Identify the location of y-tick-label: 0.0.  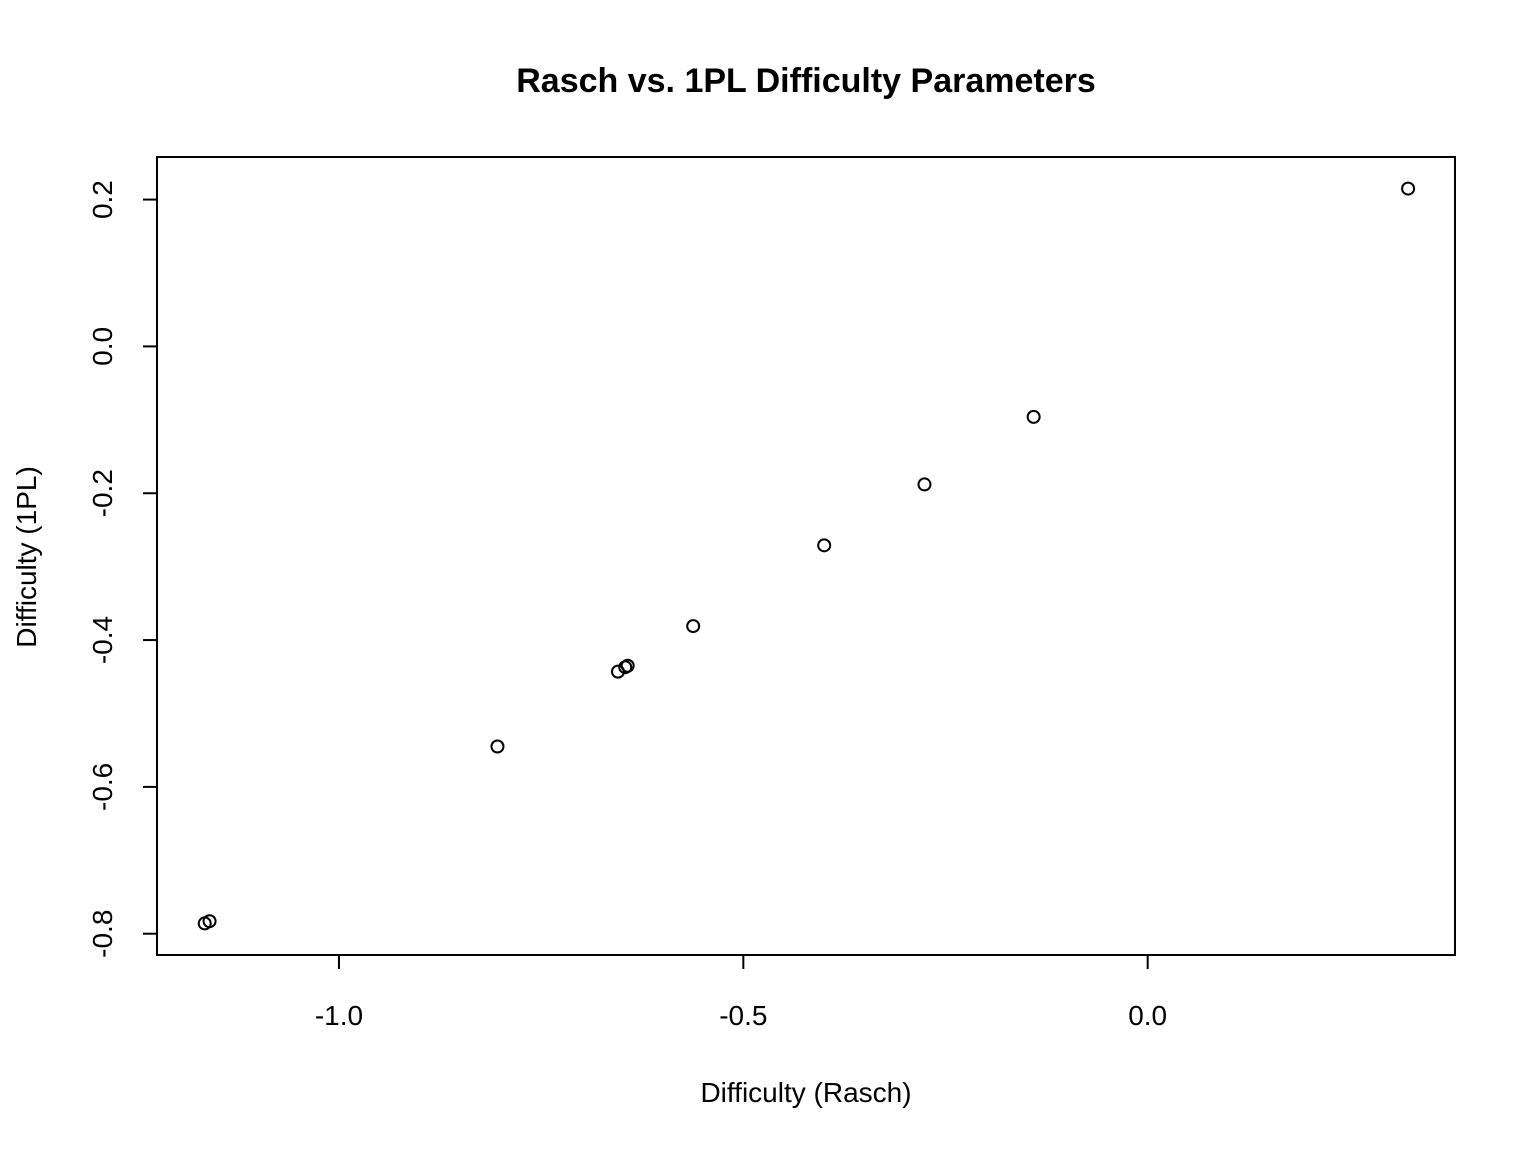
(102, 346).